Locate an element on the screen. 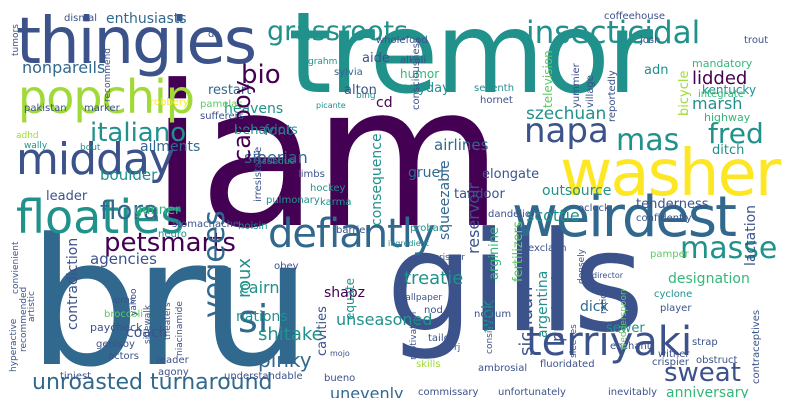  word-probar: probar is located at coordinates (426, 228).